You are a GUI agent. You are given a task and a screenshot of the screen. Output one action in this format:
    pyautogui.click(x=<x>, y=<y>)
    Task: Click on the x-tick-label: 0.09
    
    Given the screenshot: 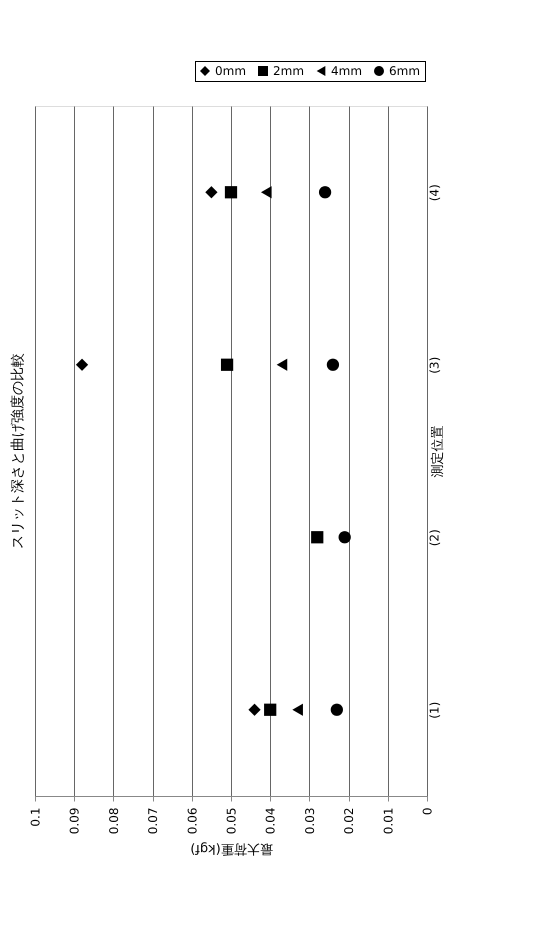 What is the action you would take?
    pyautogui.click(x=75, y=821)
    